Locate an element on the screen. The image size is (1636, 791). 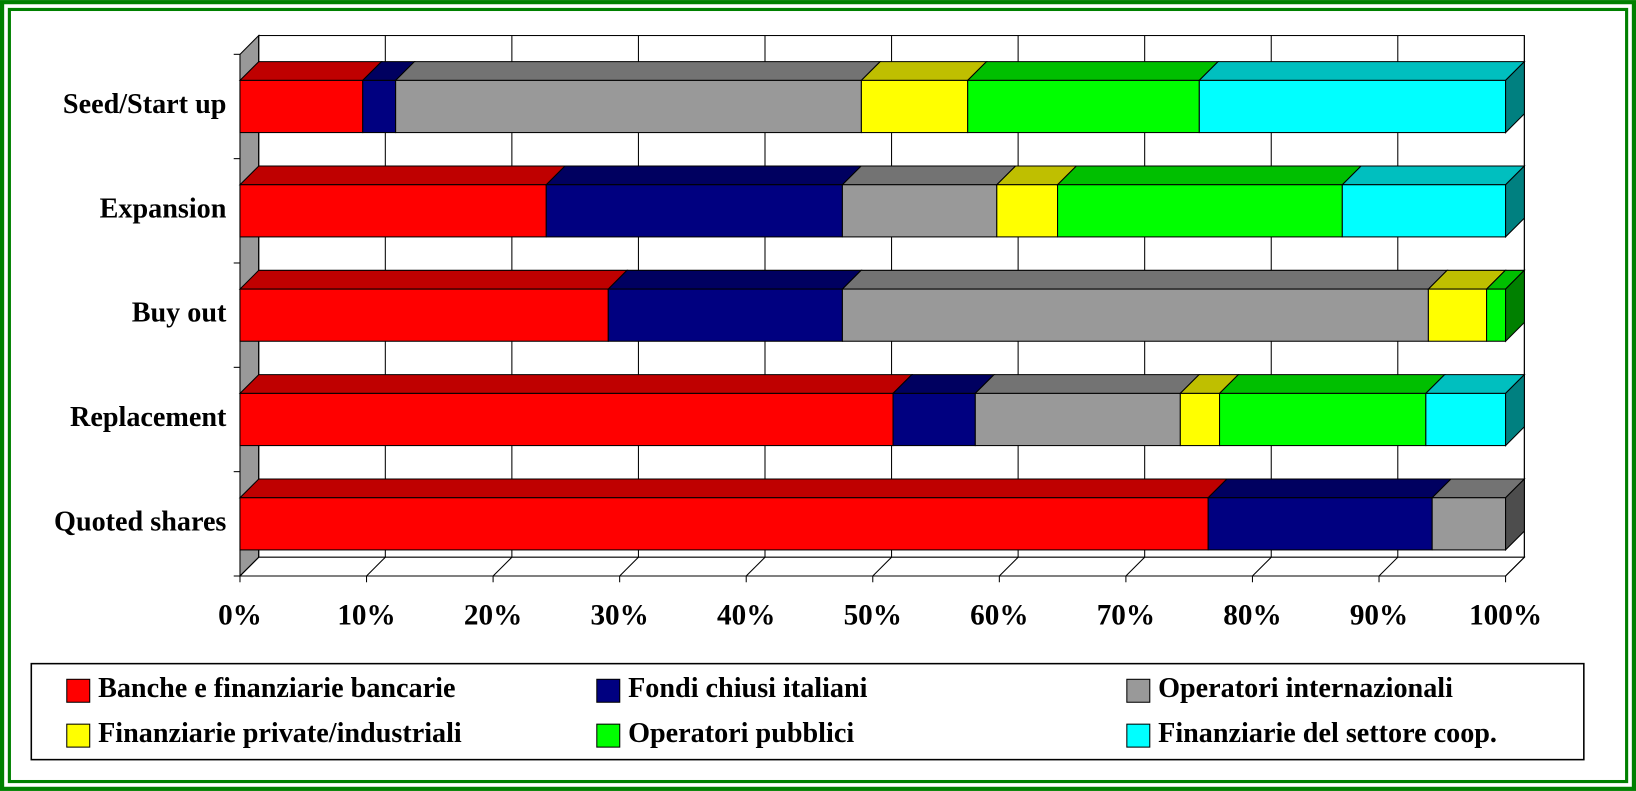
x-tick-label: 70% is located at coordinates (1126, 615).